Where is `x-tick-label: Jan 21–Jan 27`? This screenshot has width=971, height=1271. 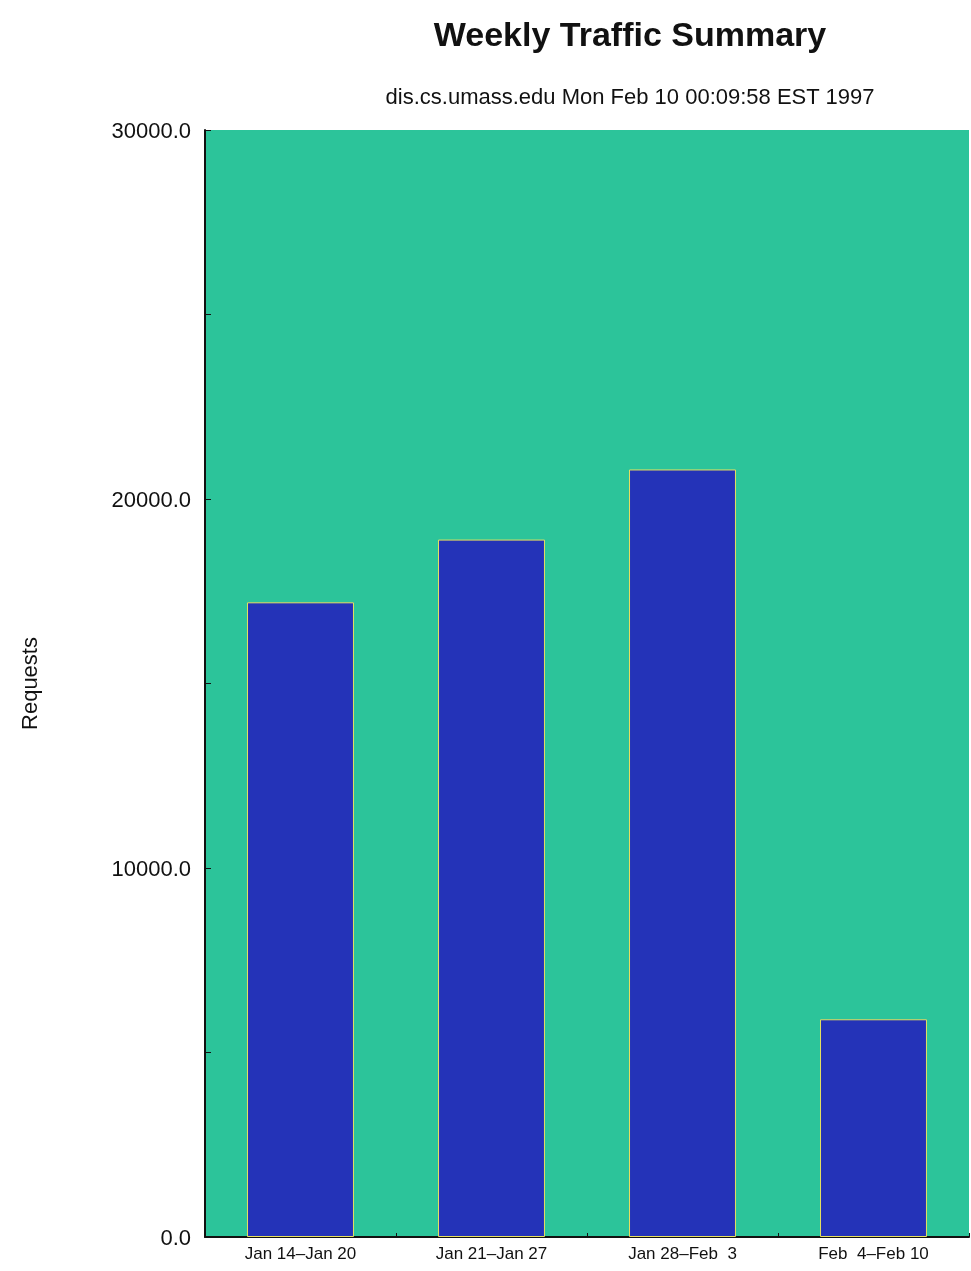 x-tick-label: Jan 21–Jan 27 is located at coordinates (491, 1253).